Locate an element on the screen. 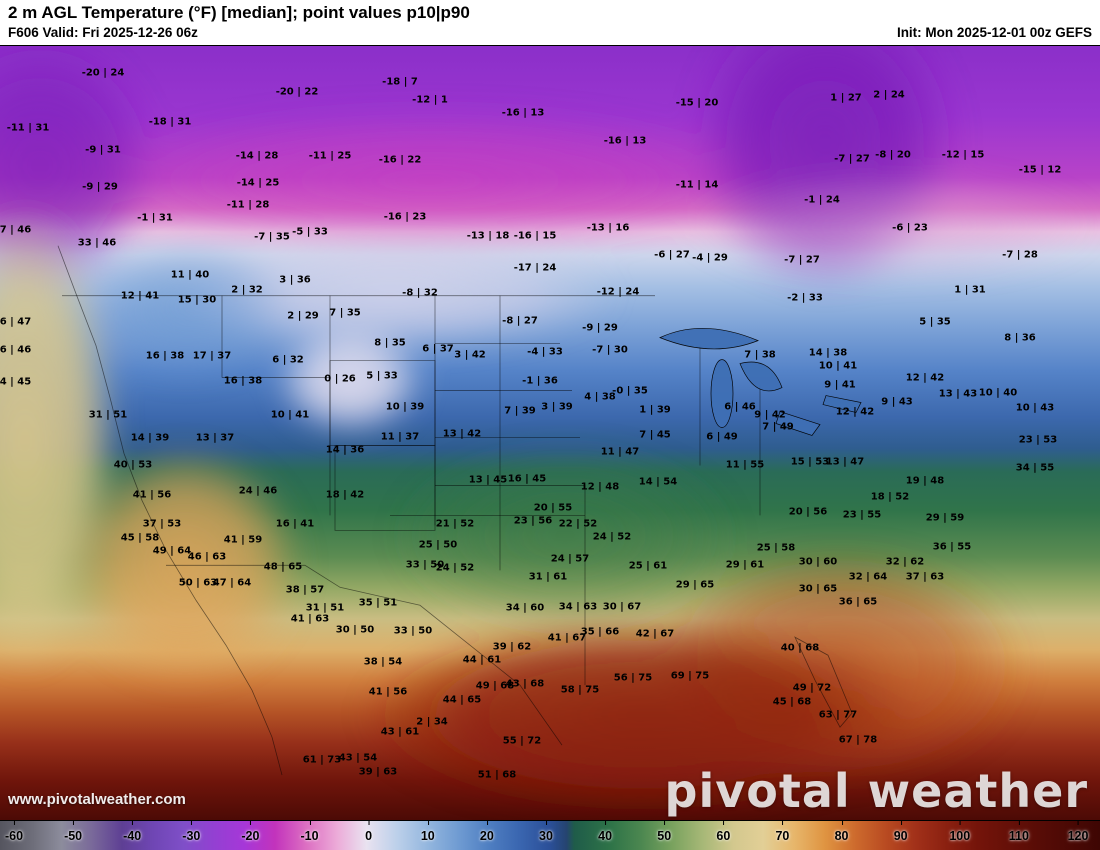  colorbar-tick-label: -30 is located at coordinates (191, 831).